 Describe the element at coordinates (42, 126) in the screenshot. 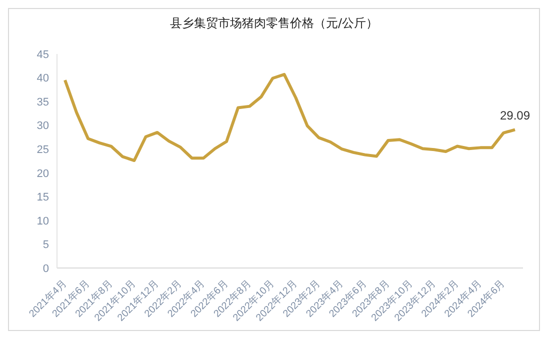

I see `y-tick-label: 30` at that location.